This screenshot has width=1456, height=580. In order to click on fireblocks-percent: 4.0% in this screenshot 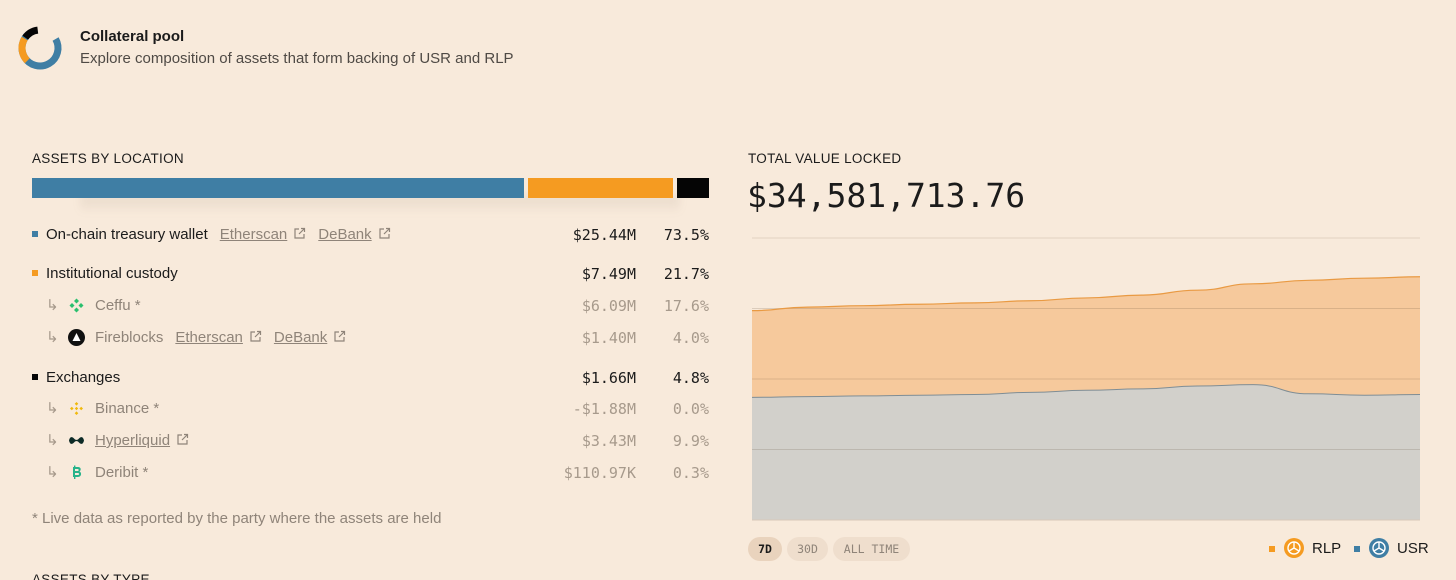, I will do `click(690, 338)`.